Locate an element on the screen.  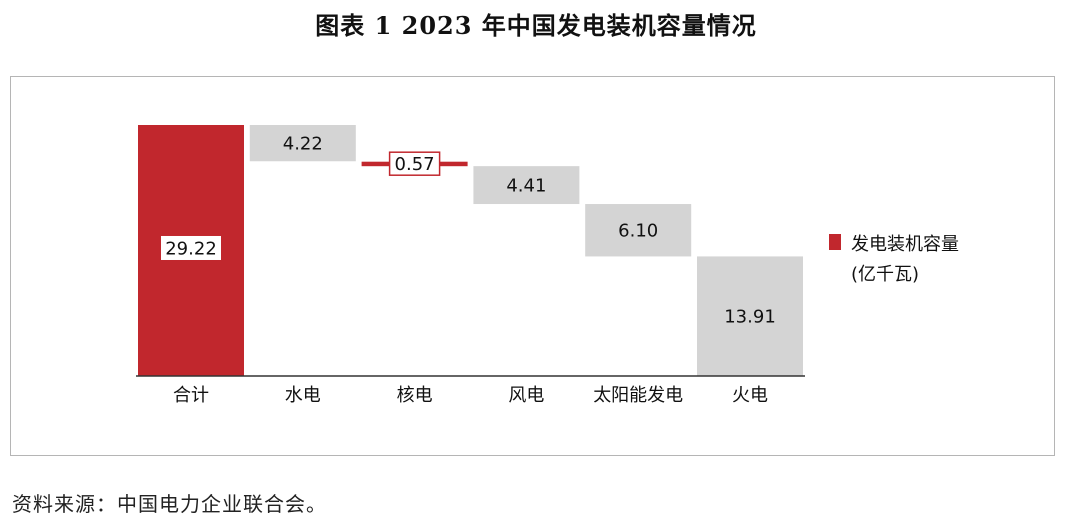
data-label-2: 4.22 is located at coordinates (303, 144).